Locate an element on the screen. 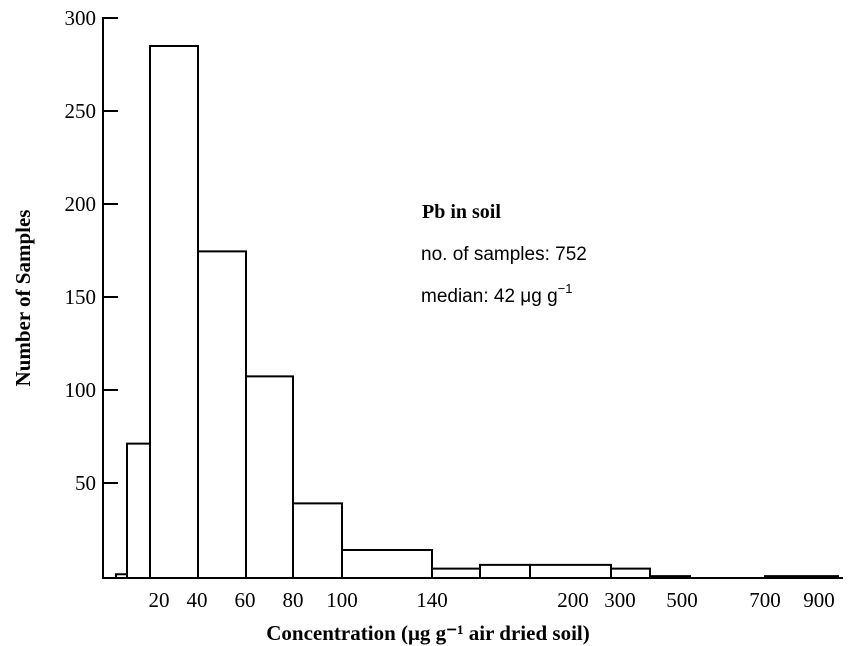  x-axis-title: Concentration (μg g⁻¹ air dried soil) is located at coordinates (427, 633).